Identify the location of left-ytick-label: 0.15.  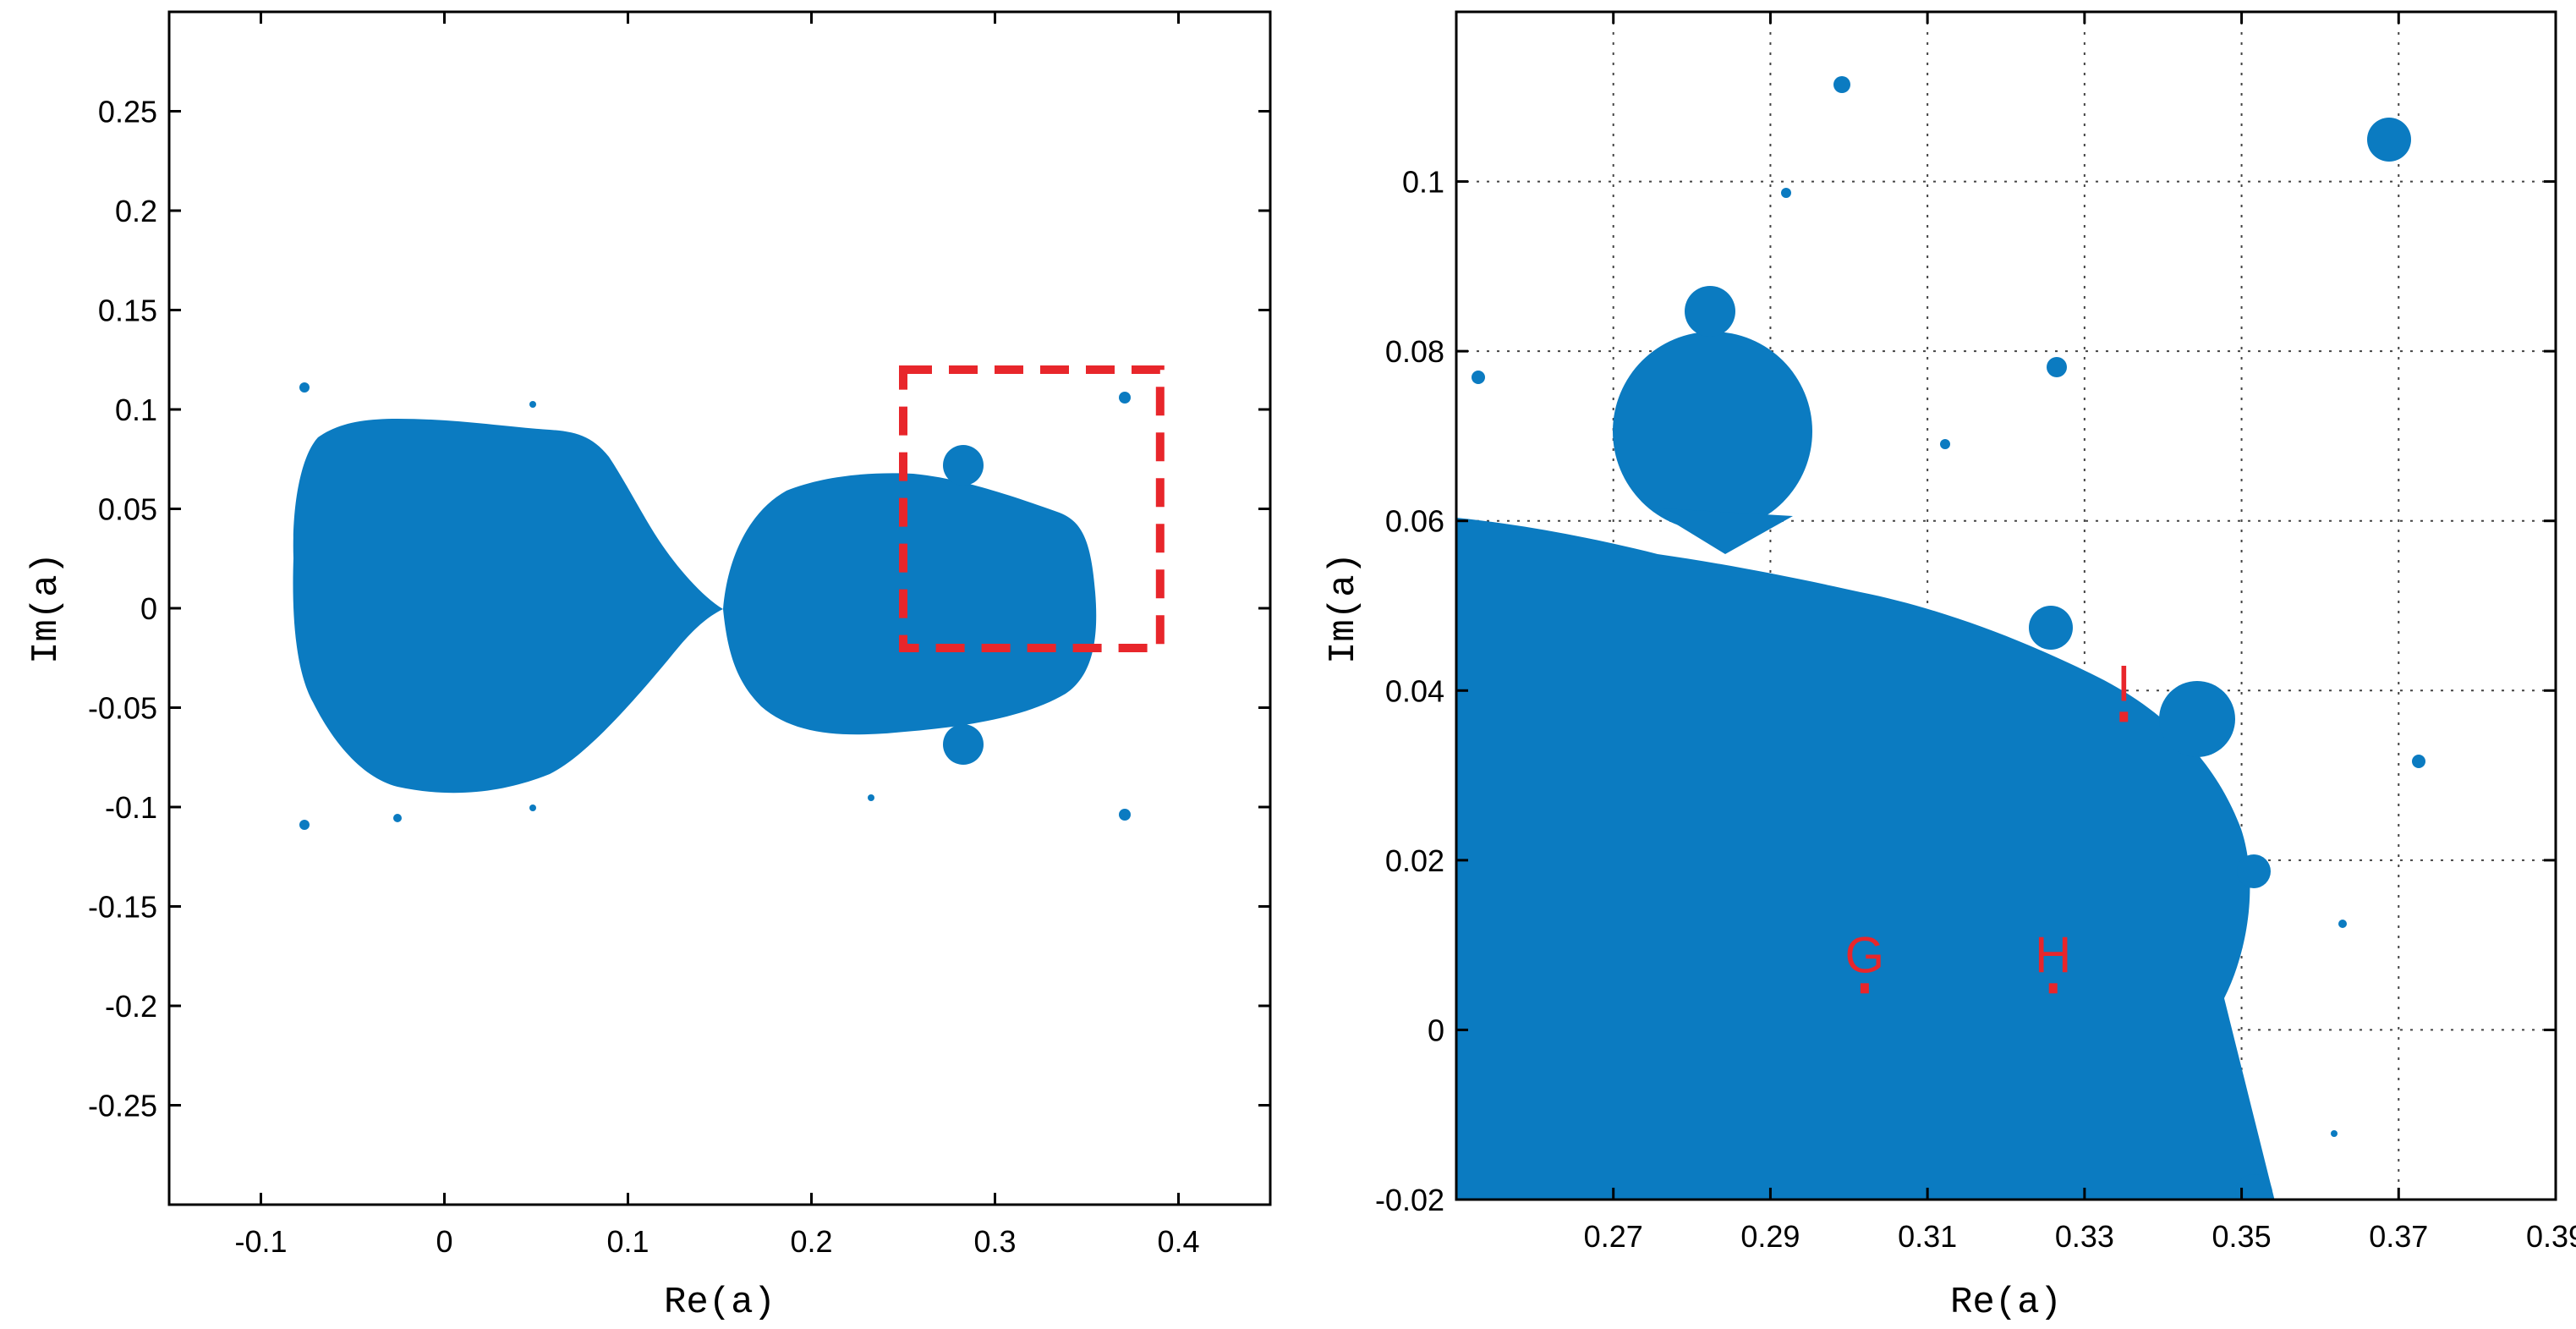
(127, 311).